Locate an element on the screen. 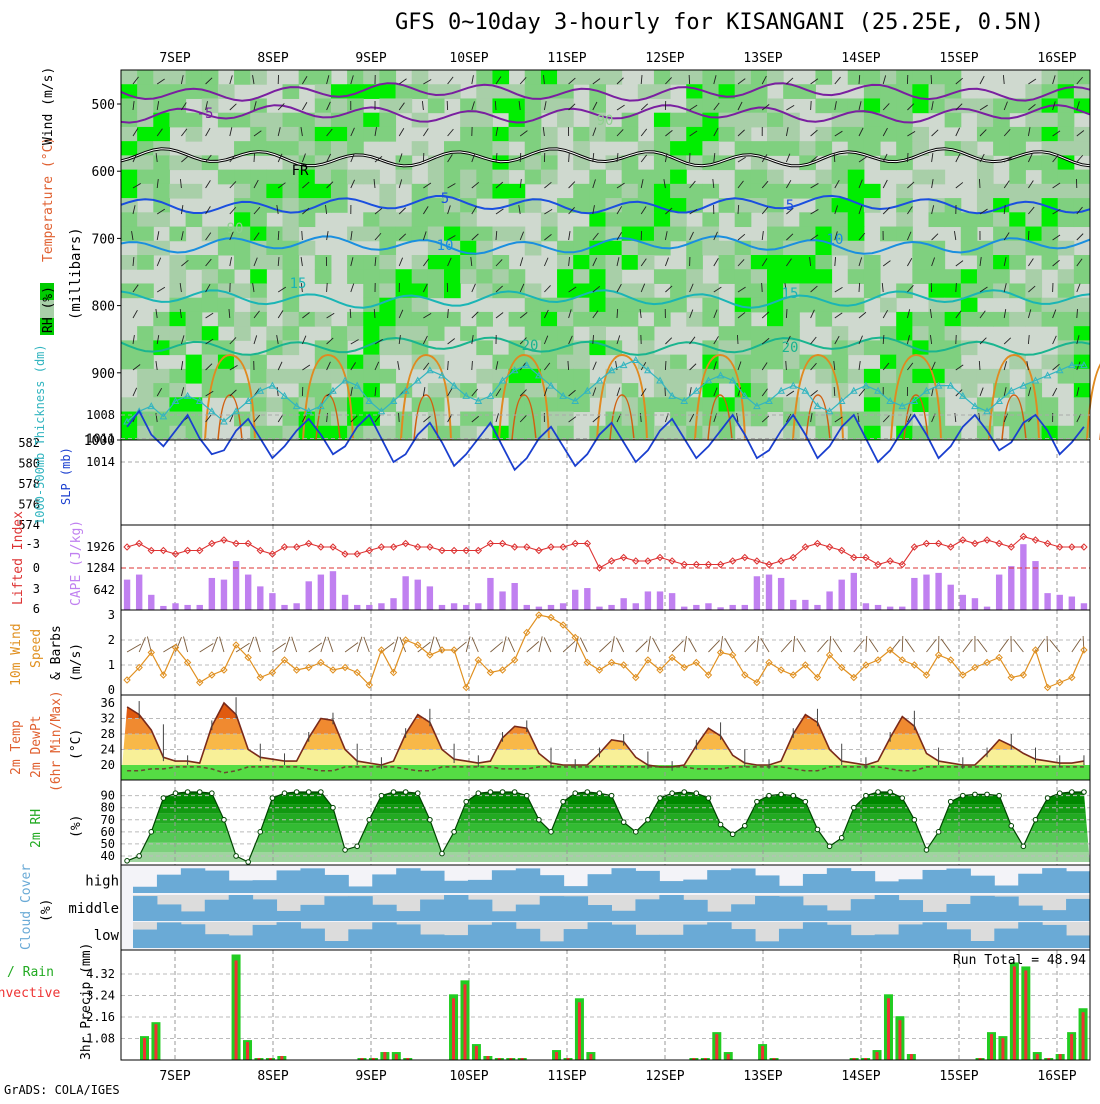 This screenshot has width=1100, height=1104. ylabel-convective: Convective is located at coordinates (30, 993).